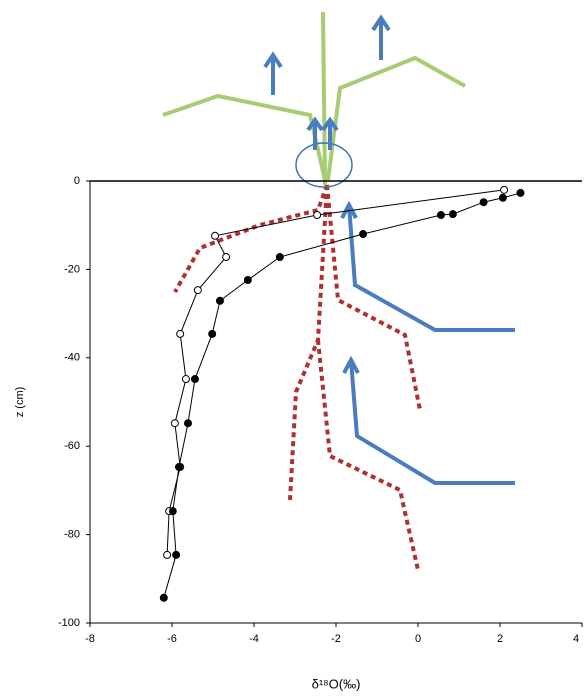 This screenshot has height=700, width=585. I want to click on x-tick-label: 4, so click(576, 639).